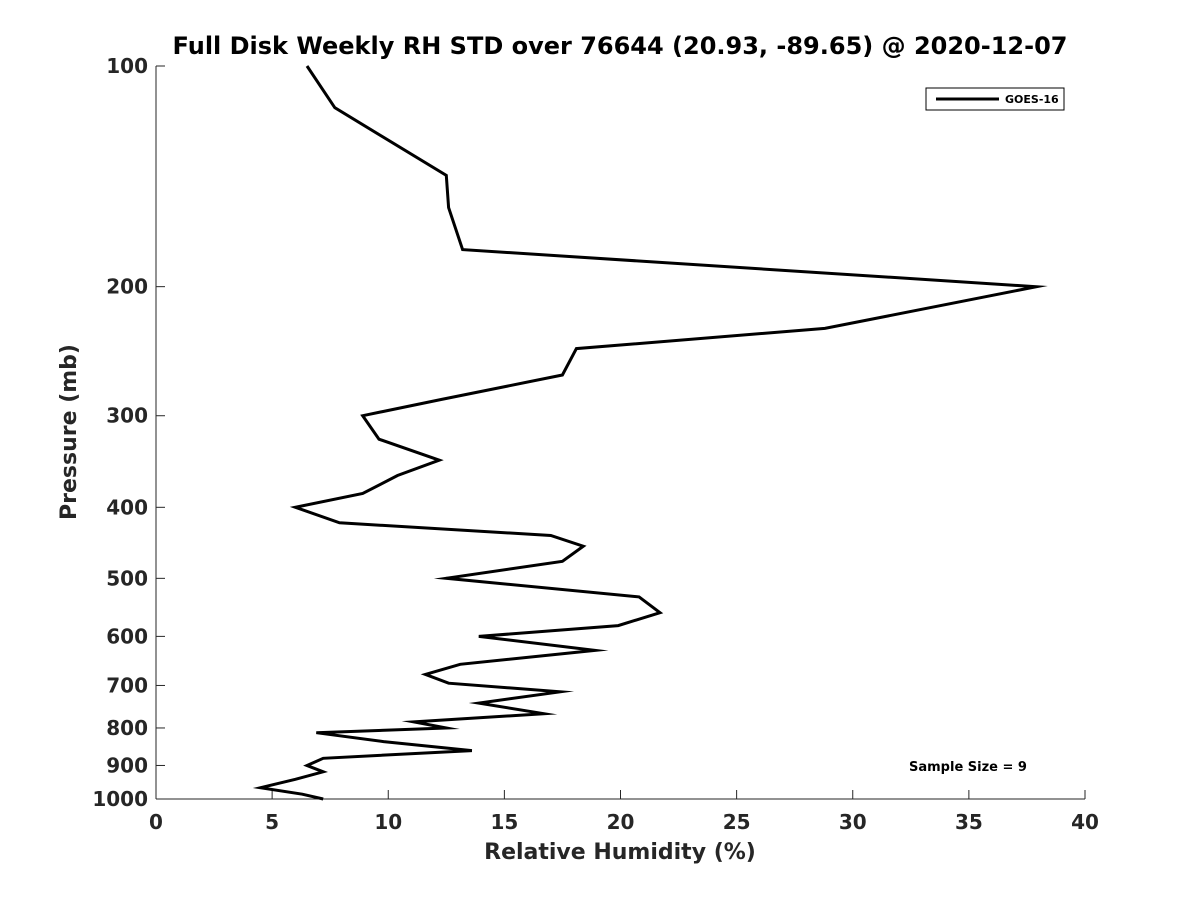 The height and width of the screenshot is (900, 1200). Describe the element at coordinates (127, 416) in the screenshot. I see `y-tick-label: 300` at that location.